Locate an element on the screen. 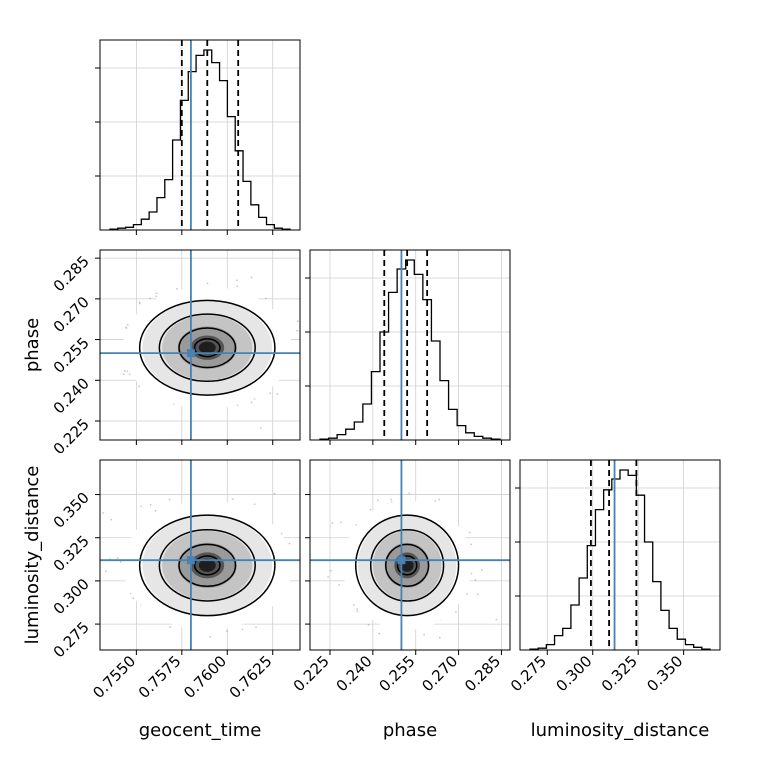 This screenshot has width=760, height=760. density-panel-phase-luminosity_distance is located at coordinates (410, 555).